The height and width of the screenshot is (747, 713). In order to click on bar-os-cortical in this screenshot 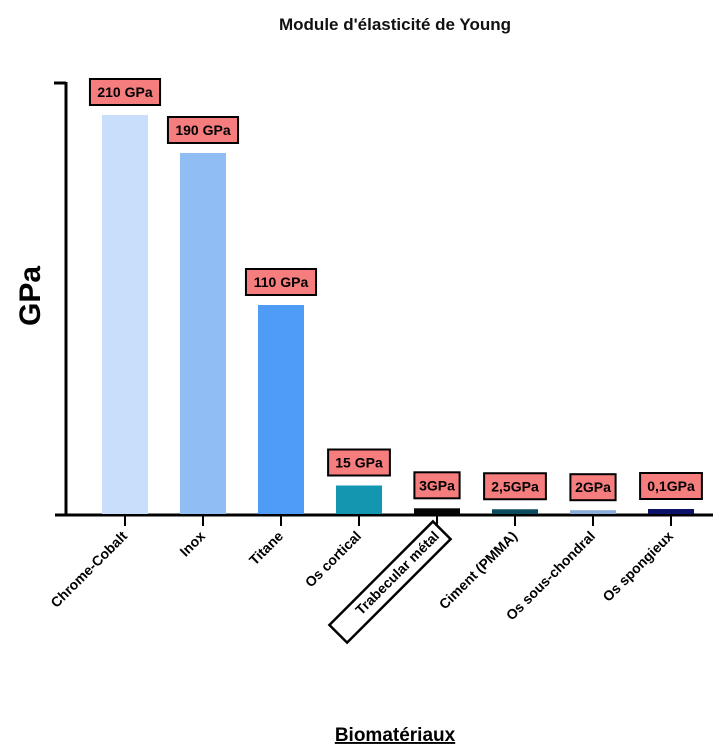, I will do `click(359, 499)`.